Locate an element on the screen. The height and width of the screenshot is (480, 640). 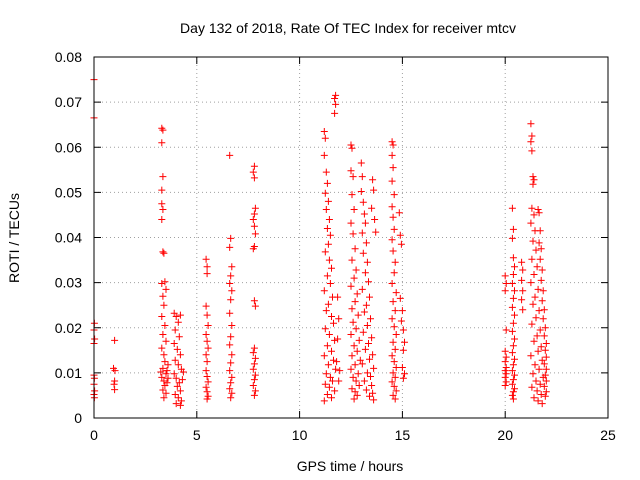
y-tick-label: 0.02 is located at coordinates (68, 328).